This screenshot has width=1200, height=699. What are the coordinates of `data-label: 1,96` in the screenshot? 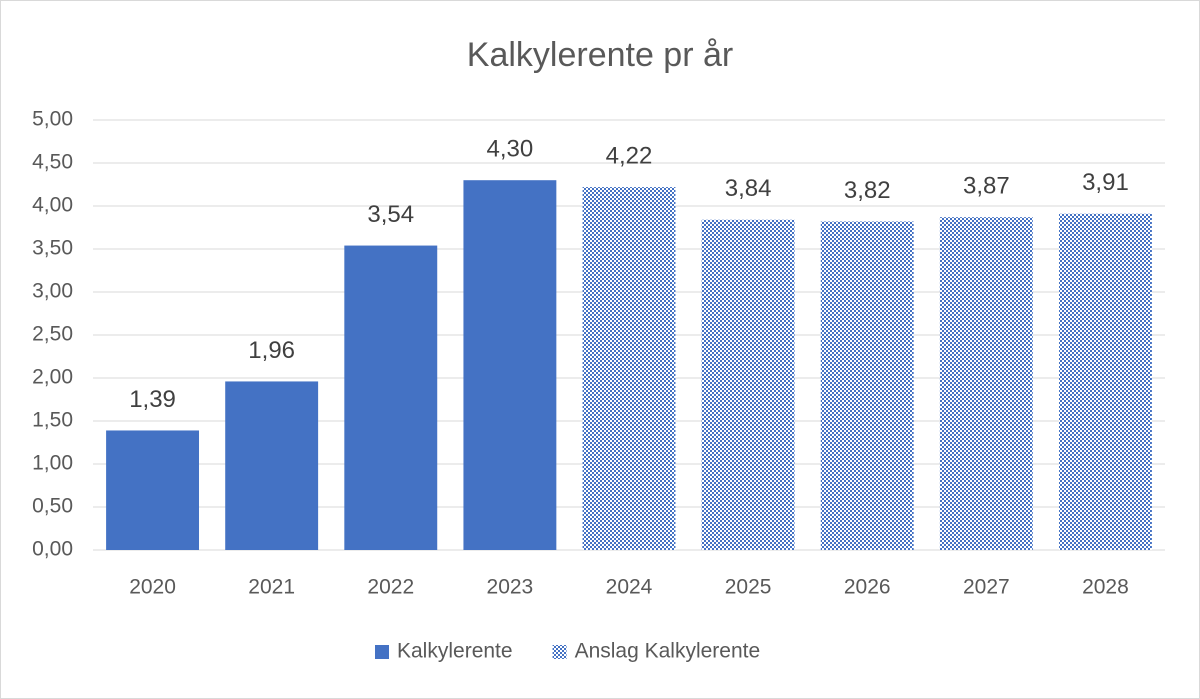 It's located at (271, 350).